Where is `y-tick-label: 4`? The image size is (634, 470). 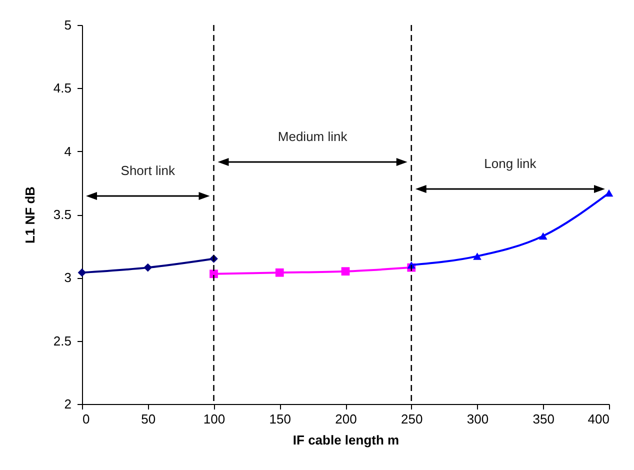
y-tick-label: 4 is located at coordinates (68, 151).